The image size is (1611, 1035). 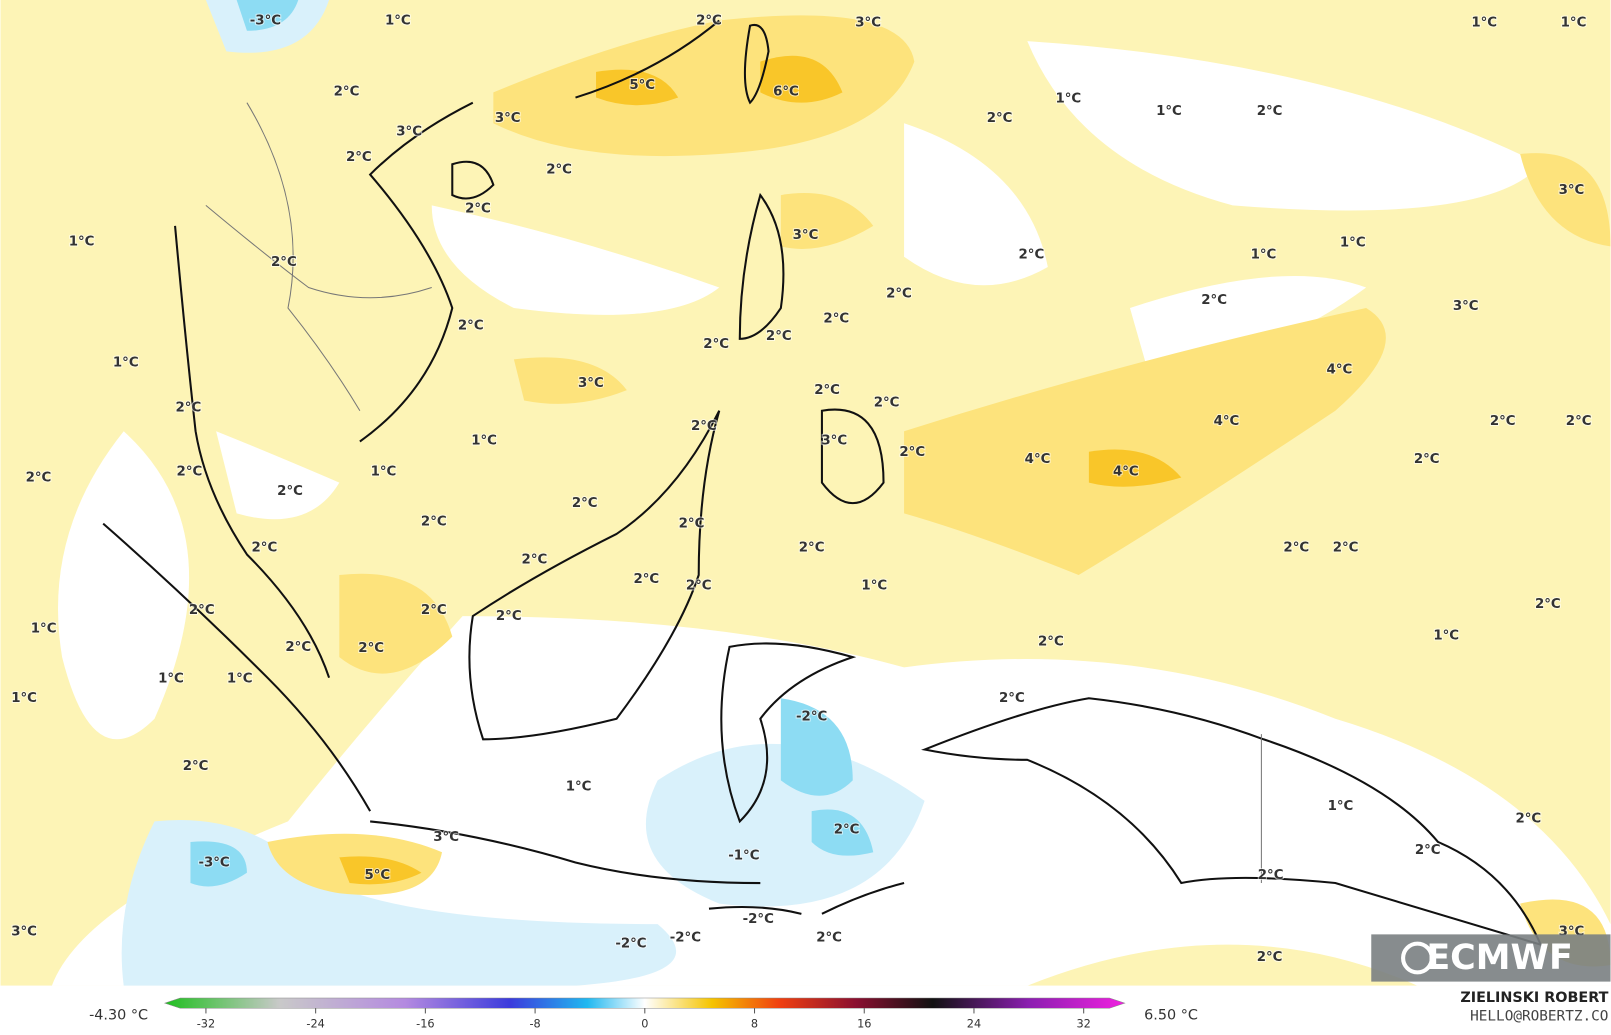 I want to click on footer-bg, so click(x=805, y=1010).